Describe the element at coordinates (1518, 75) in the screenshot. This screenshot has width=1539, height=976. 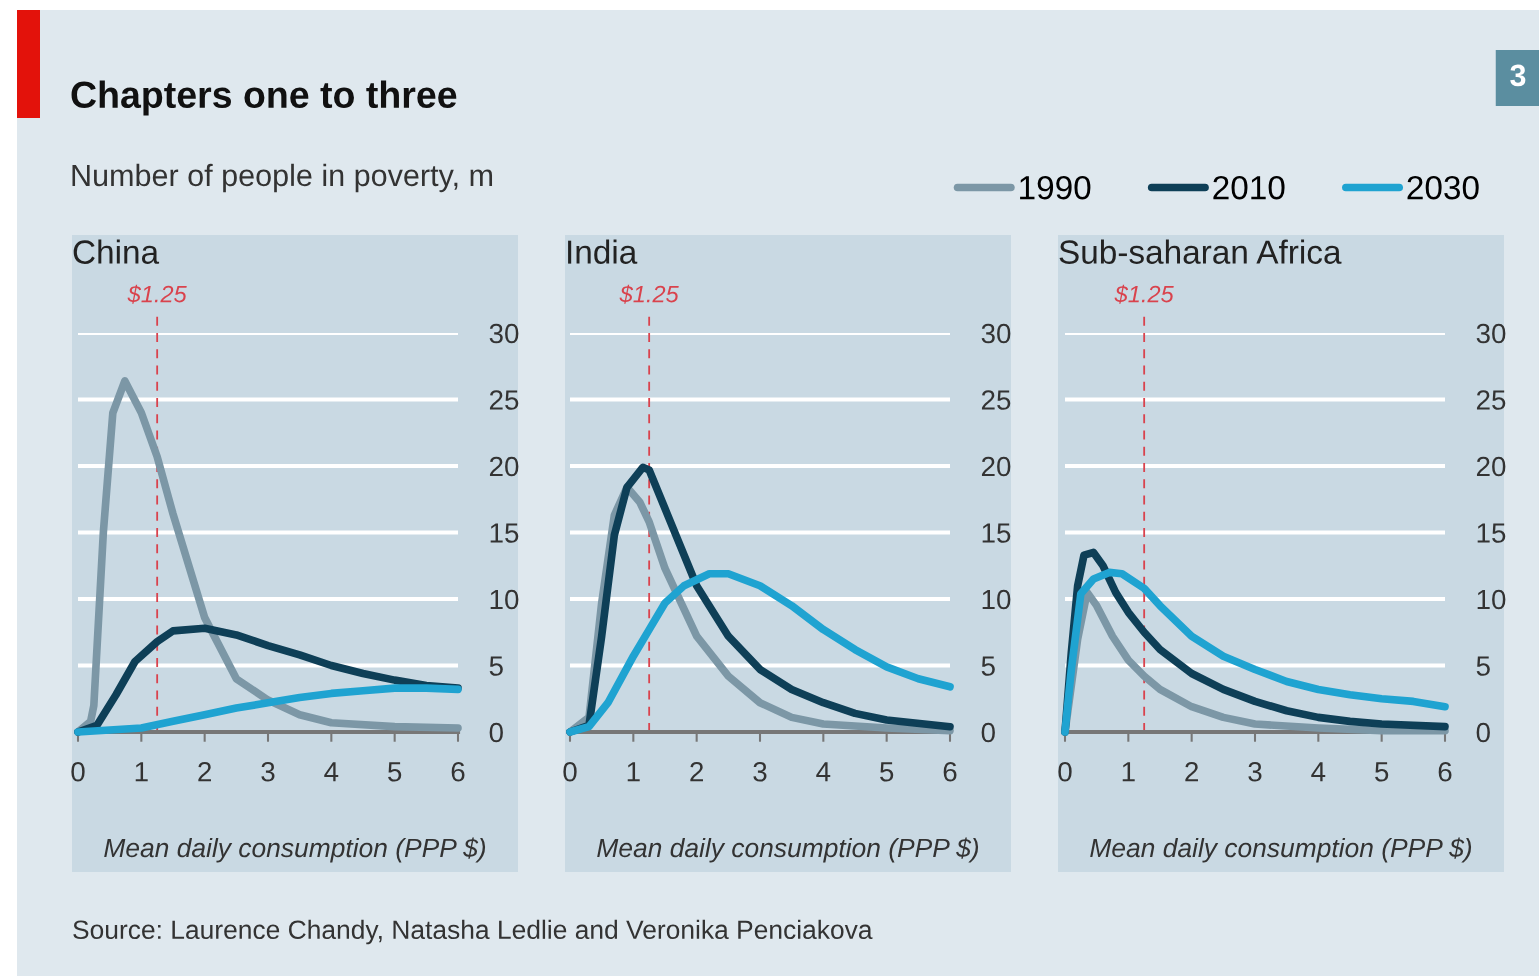
I see `text: 3` at that location.